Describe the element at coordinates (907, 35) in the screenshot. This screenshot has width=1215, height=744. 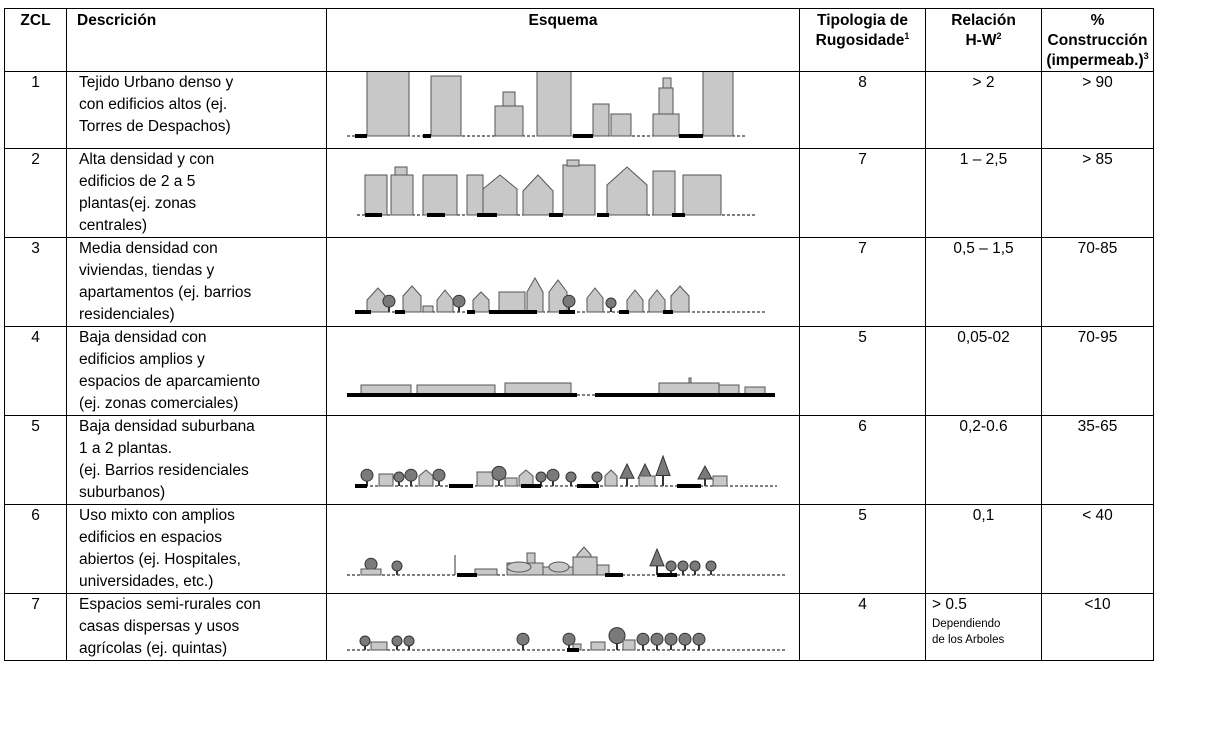
I see `footnote-1: 1` at that location.